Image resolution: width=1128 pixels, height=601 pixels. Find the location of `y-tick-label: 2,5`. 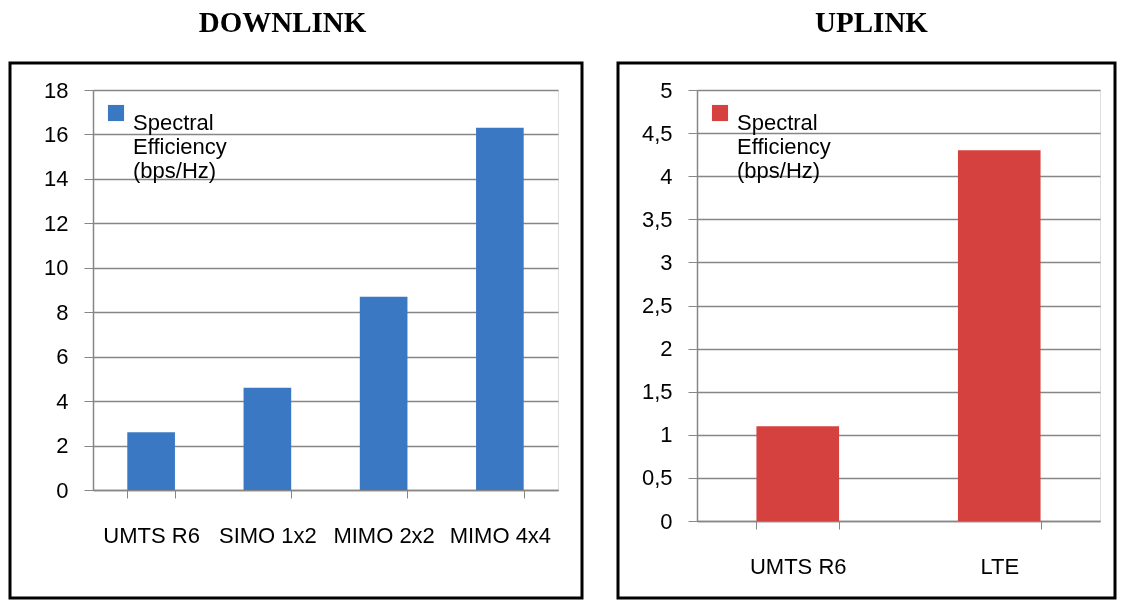

y-tick-label: 2,5 is located at coordinates (657, 305).